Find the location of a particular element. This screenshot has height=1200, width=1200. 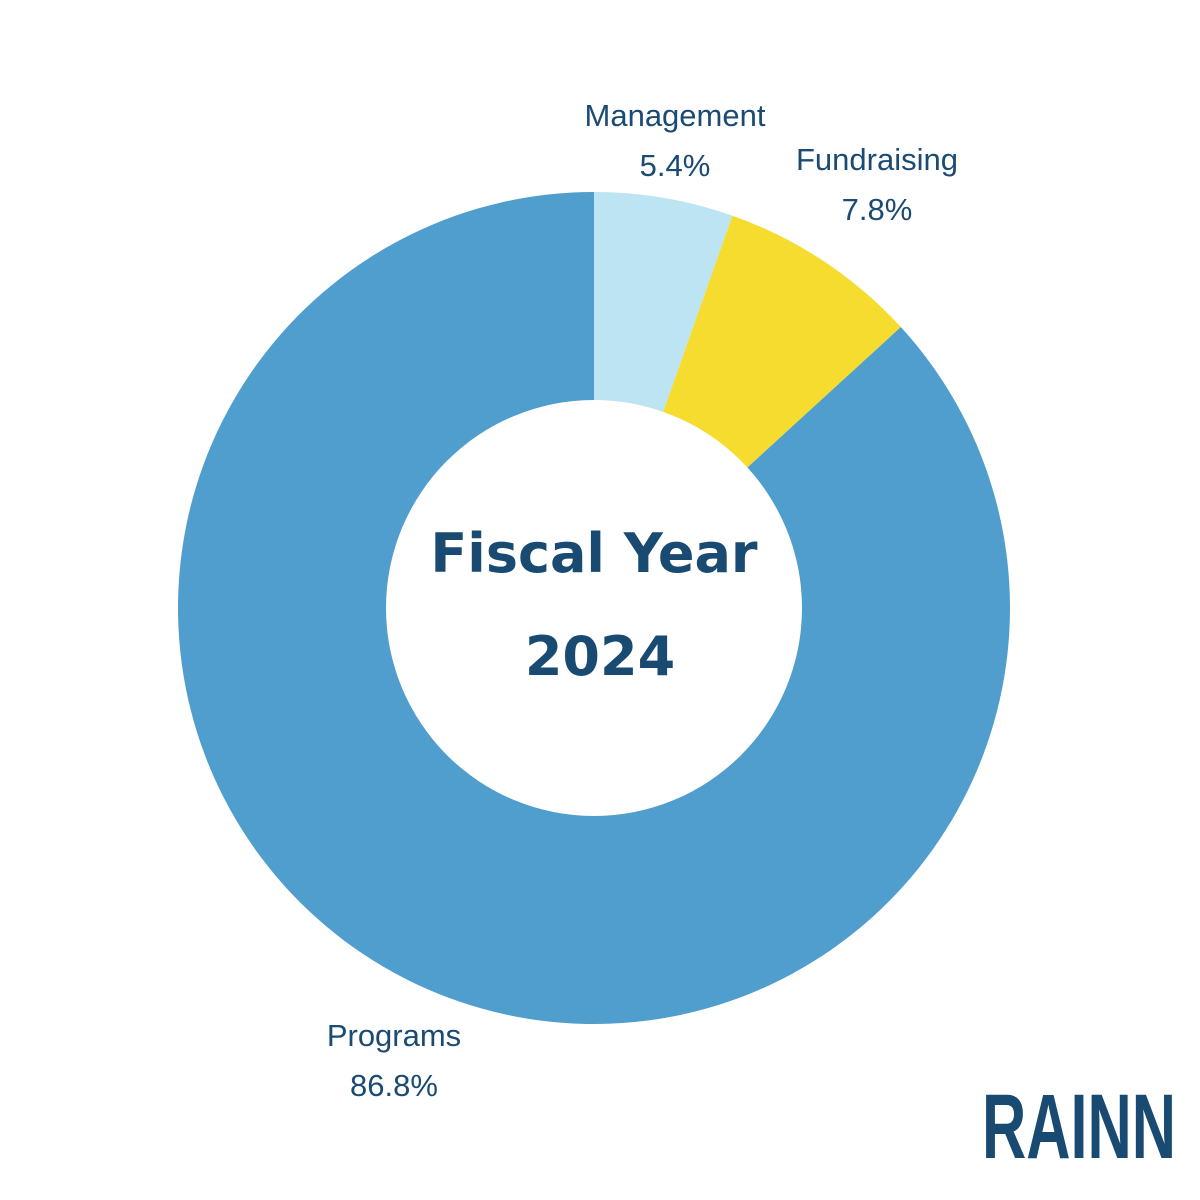

donut-hole is located at coordinates (594, 608).